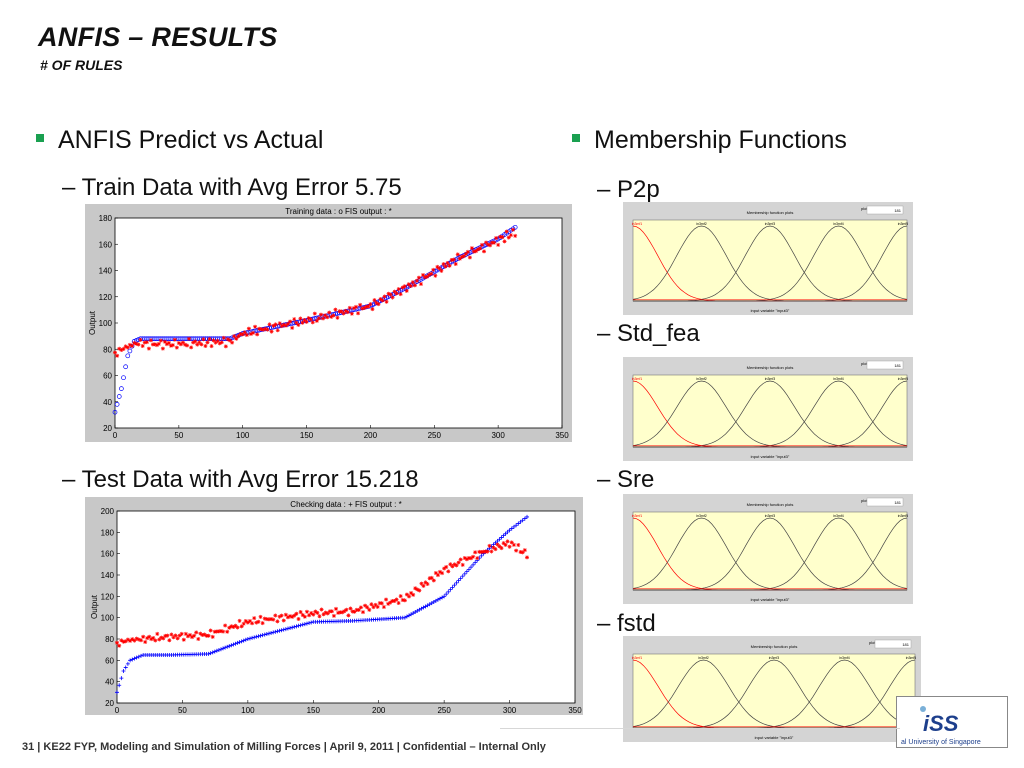  I want to click on logo-tagline: al University of Singapore, so click(941, 742).